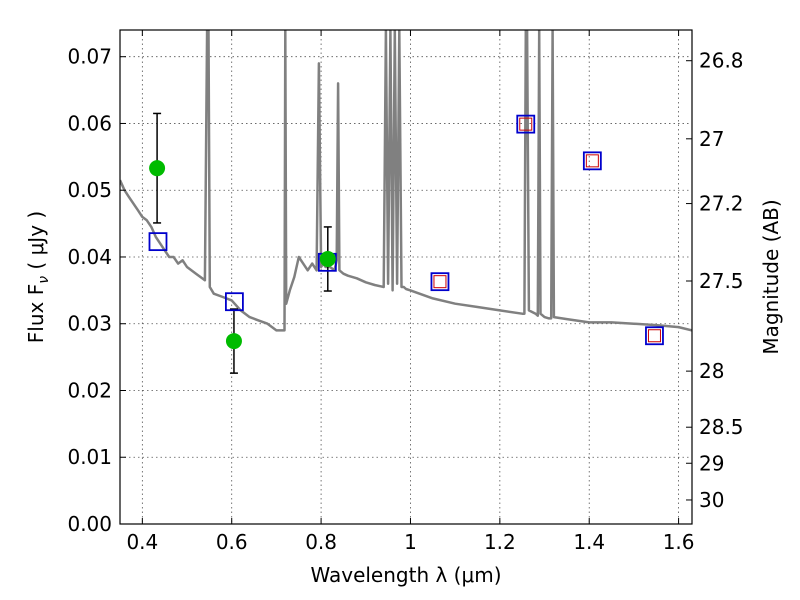  What do you see at coordinates (711, 371) in the screenshot?
I see `y2-tick-label: 28` at bounding box center [711, 371].